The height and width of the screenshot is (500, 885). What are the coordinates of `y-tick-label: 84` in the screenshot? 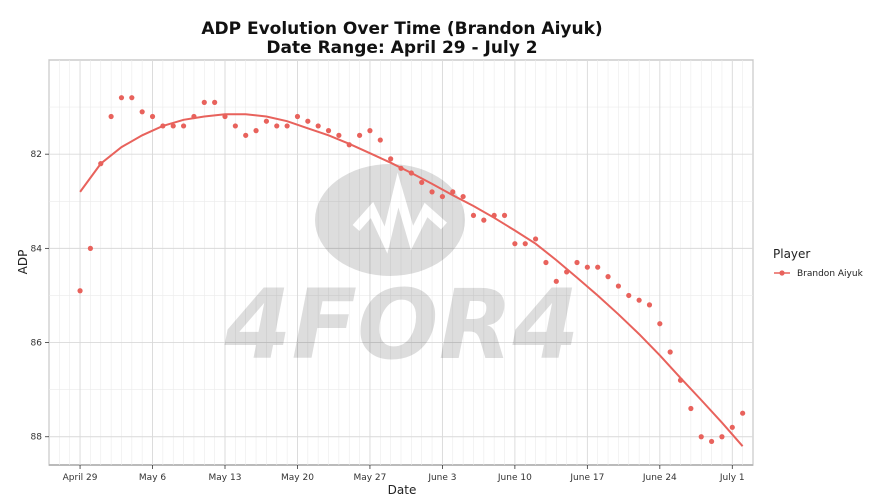 It's located at (37, 249).